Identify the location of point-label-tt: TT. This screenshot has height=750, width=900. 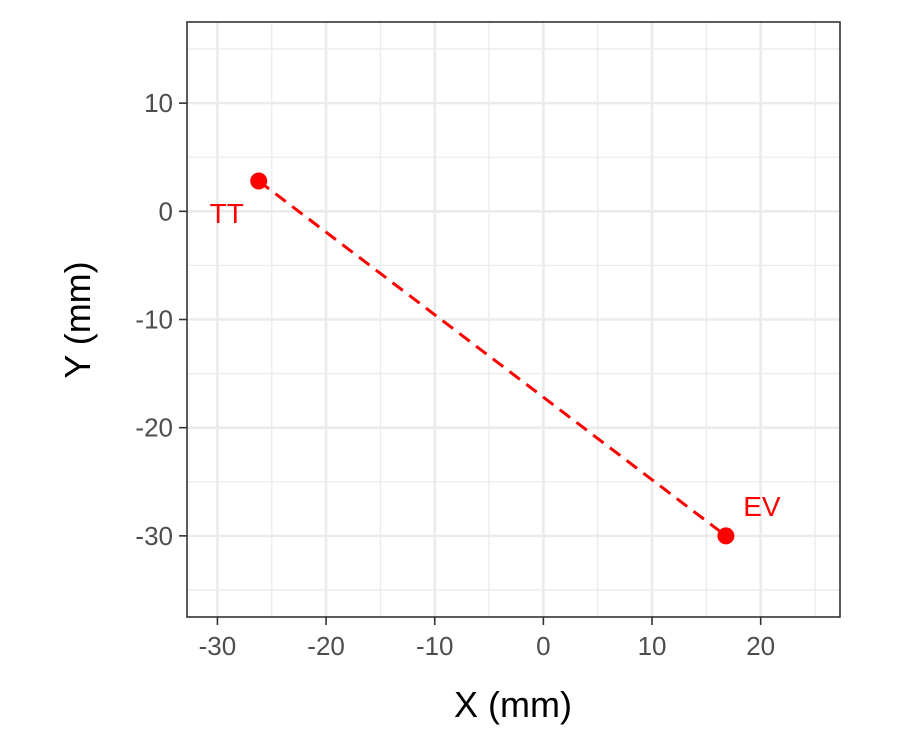
(227, 213).